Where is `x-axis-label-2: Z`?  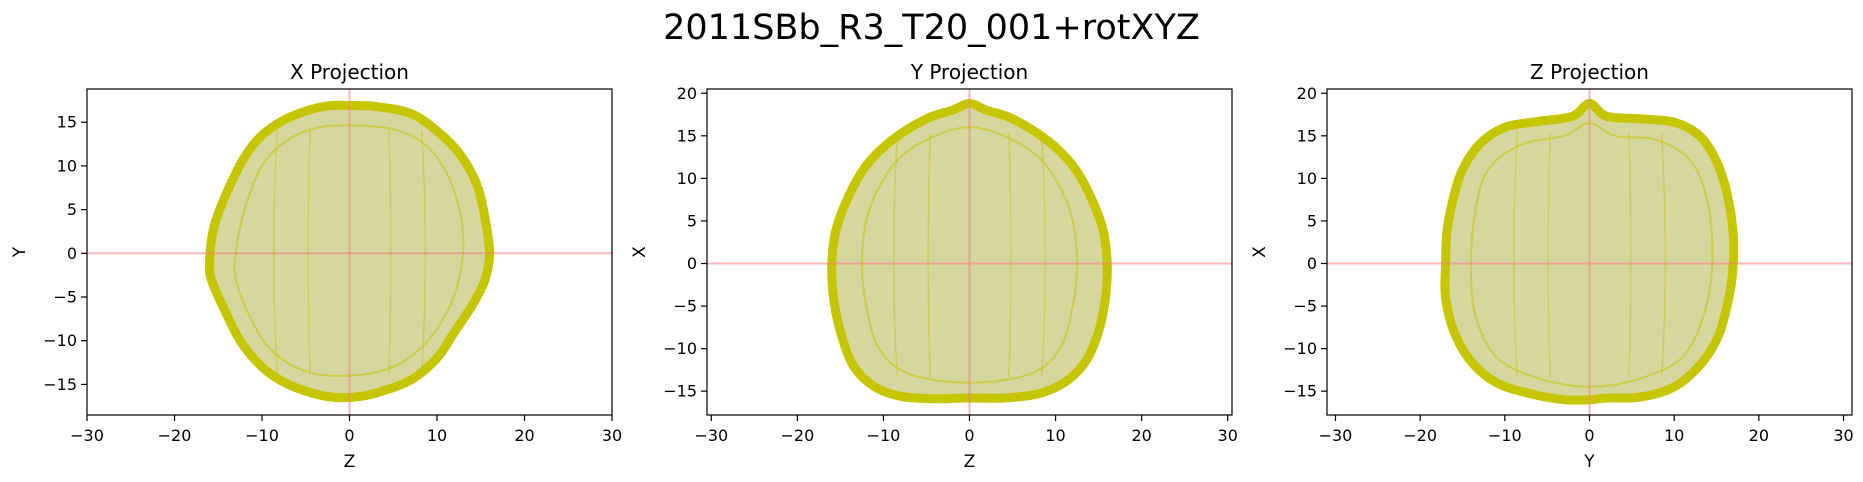
x-axis-label-2: Z is located at coordinates (970, 462).